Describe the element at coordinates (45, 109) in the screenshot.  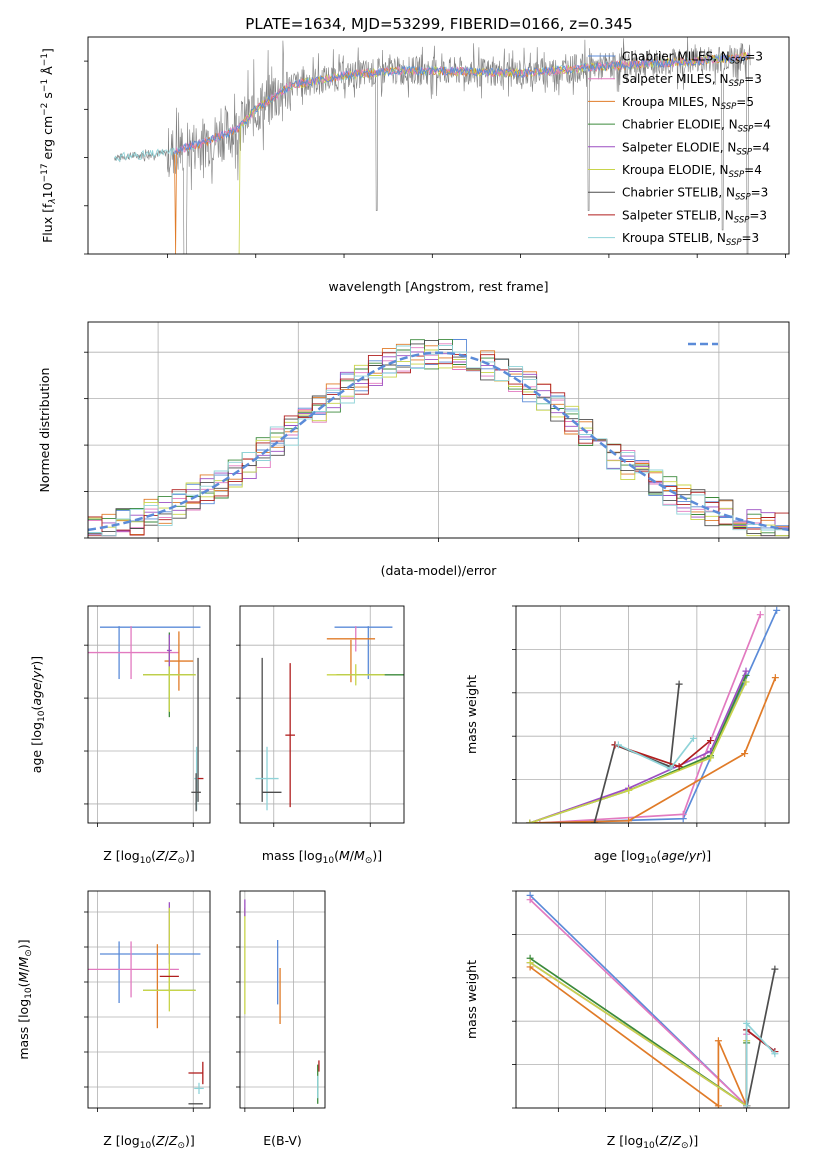
I see `label-part: −2` at that location.